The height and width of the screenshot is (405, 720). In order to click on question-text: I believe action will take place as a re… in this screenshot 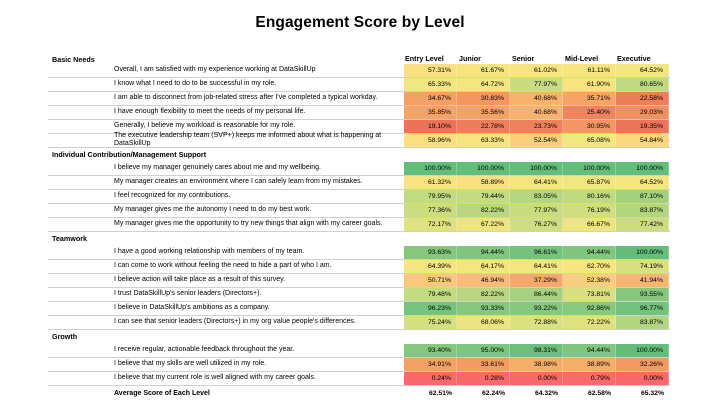, I will do `click(200, 279)`.